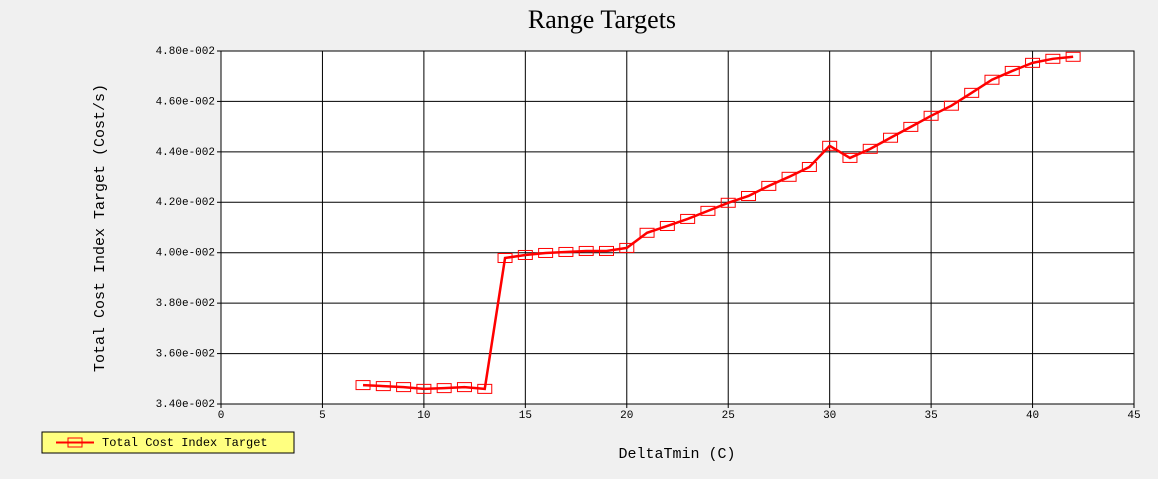 This screenshot has width=1158, height=479. Describe the element at coordinates (185, 153) in the screenshot. I see `y-tick-label: 4.40e-002` at that location.